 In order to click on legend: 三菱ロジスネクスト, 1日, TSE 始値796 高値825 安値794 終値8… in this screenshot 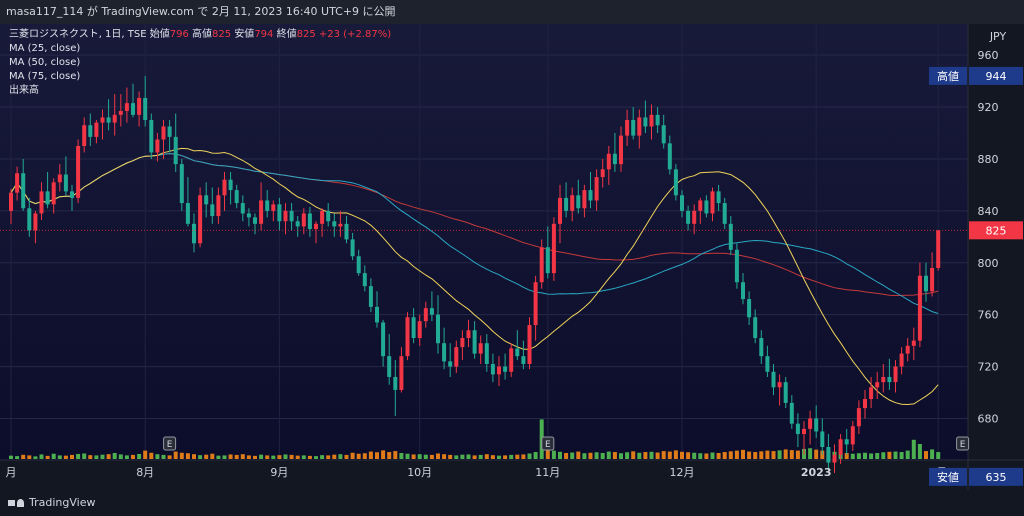, I will do `click(200, 63)`.